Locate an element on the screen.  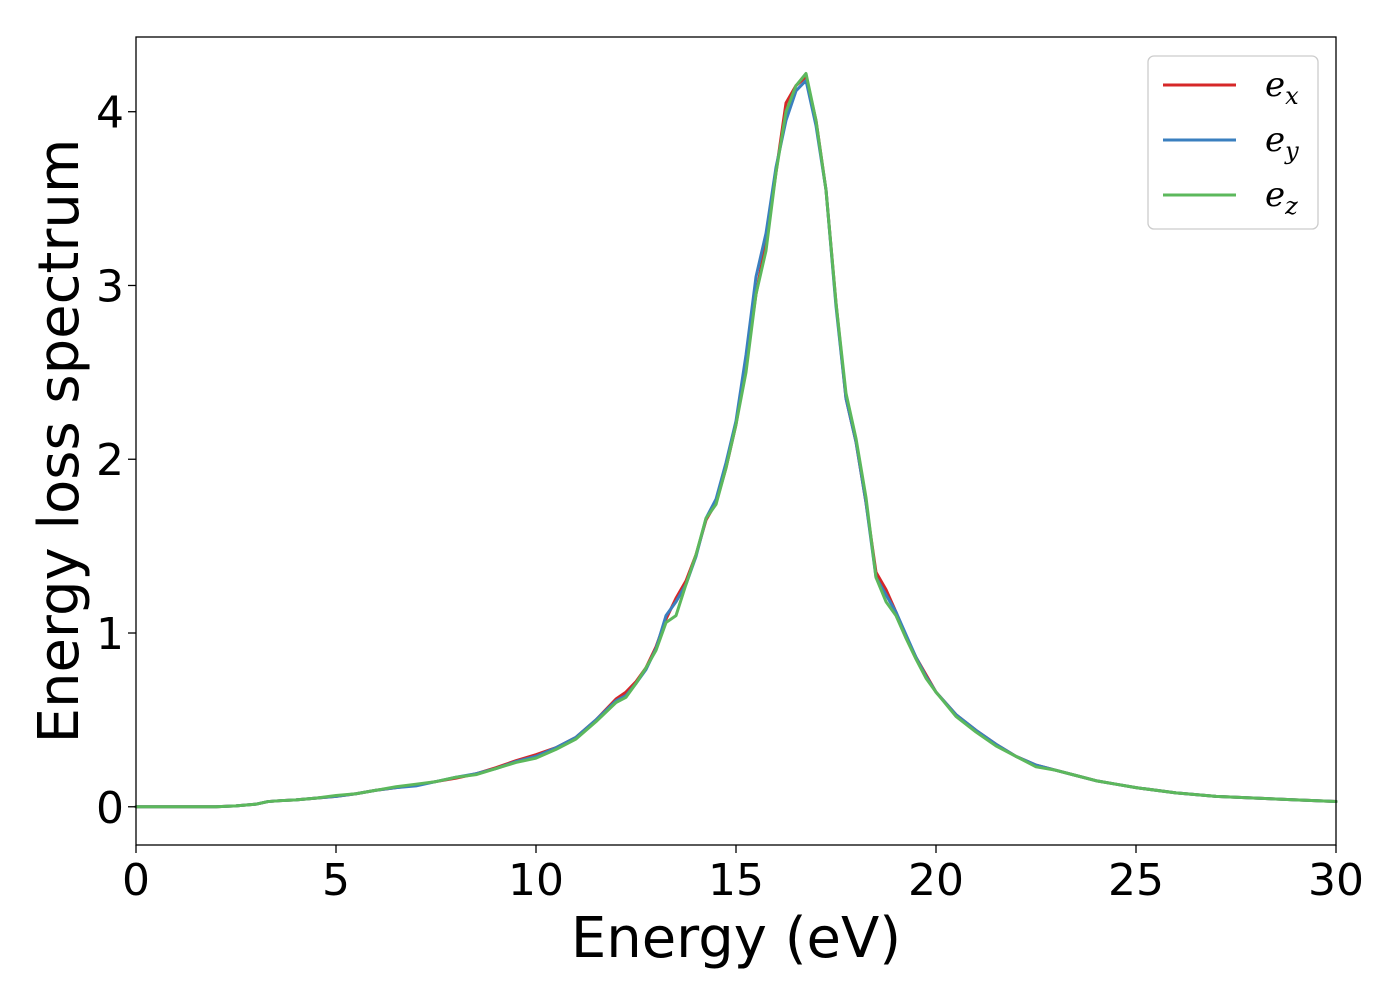
y-tick-label: 0 is located at coordinates (110, 808).